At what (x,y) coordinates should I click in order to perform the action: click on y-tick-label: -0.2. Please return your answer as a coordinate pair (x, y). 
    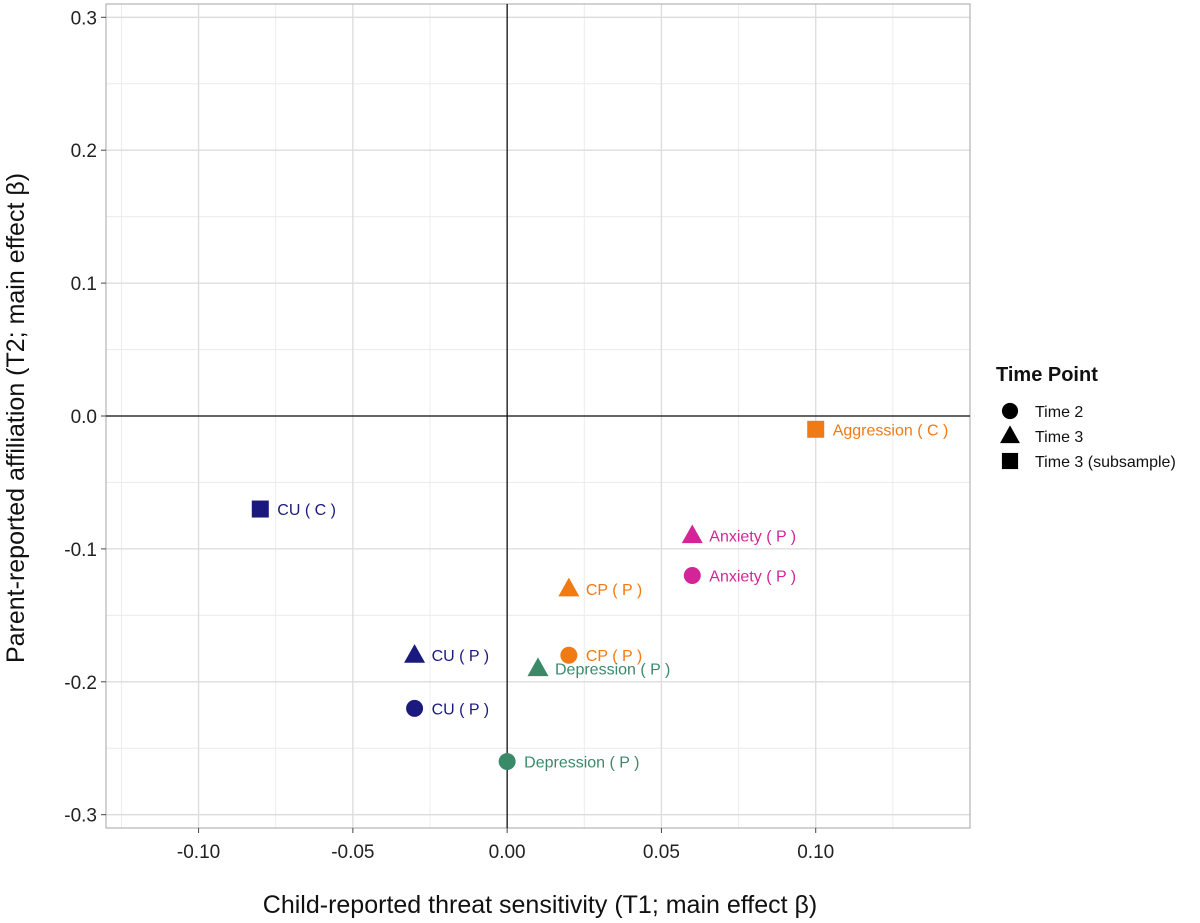
    Looking at the image, I should click on (80, 683).